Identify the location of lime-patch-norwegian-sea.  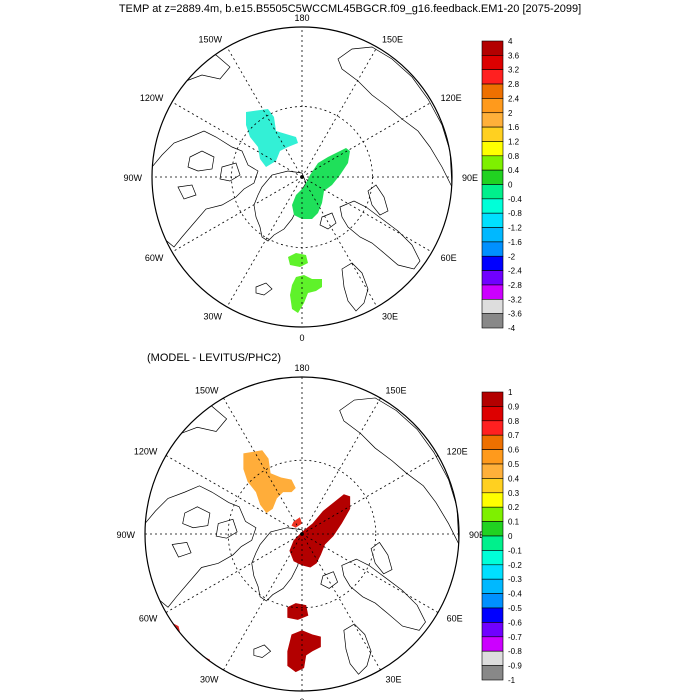
(306, 294).